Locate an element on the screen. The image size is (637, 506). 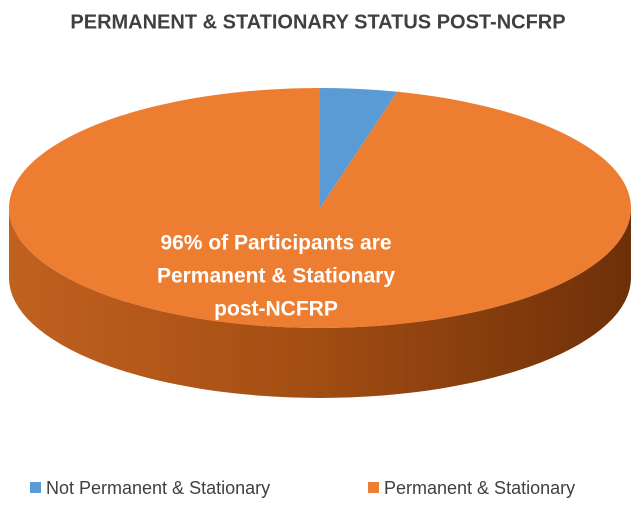
chart-title: PERMANENT & STATIONARY STATUS POST-NCFRP is located at coordinates (317, 22).